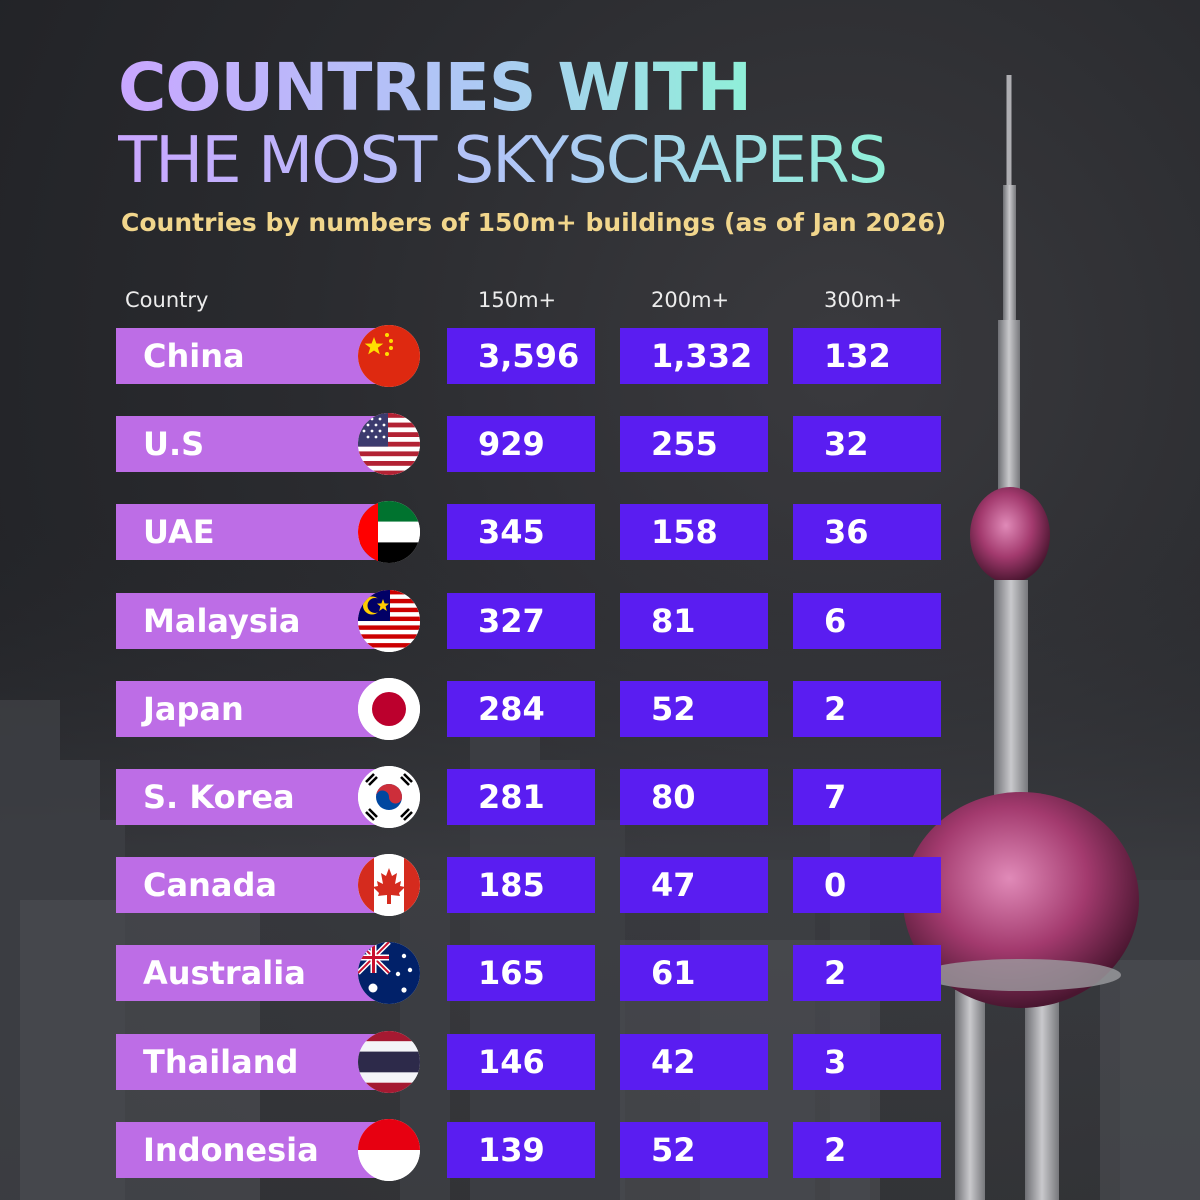  I want to click on value-cell-200m: 61, so click(694, 973).